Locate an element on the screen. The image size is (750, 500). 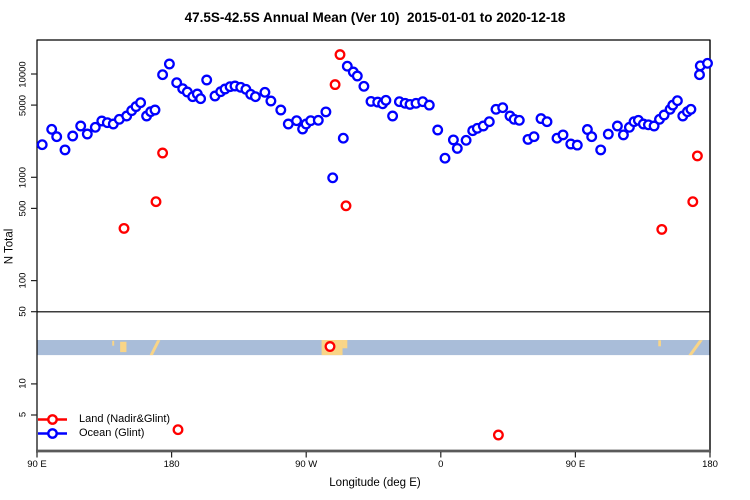
ocean-legend-marker-icon is located at coordinates (52, 433).